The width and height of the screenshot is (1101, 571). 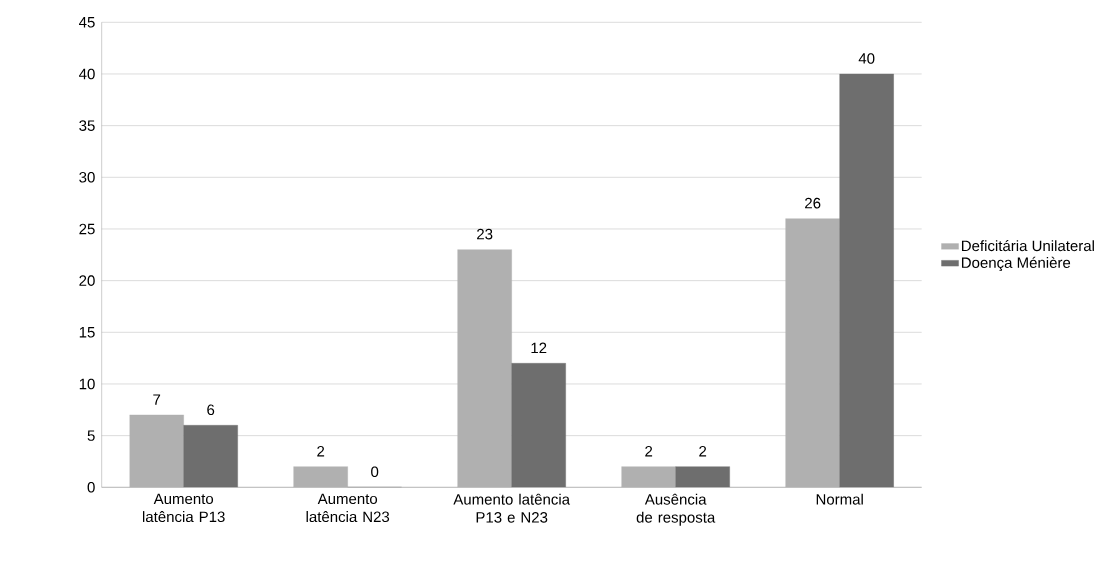 I want to click on y-tick-label: 10, so click(x=87, y=384).